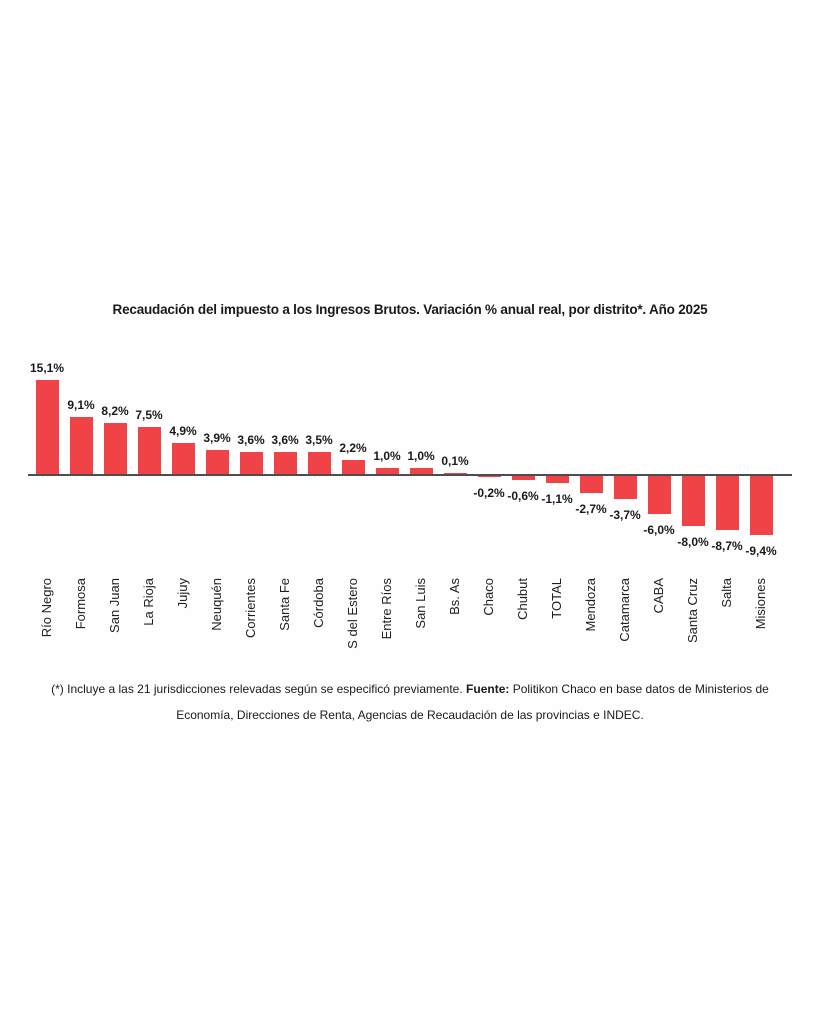 Image resolution: width=820 pixels, height=1024 pixels. What do you see at coordinates (217, 437) in the screenshot?
I see `value-label: 3,9%` at bounding box center [217, 437].